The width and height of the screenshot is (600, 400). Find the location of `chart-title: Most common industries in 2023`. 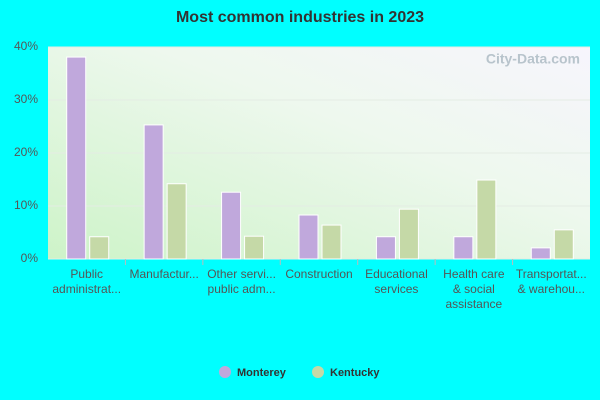

chart-title: Most common industries in 2023 is located at coordinates (300, 17).